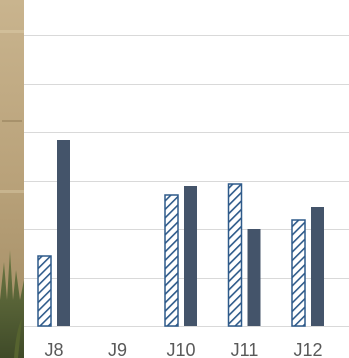  What do you see at coordinates (307, 349) in the screenshot?
I see `x-tick-label-j12: J12` at bounding box center [307, 349].